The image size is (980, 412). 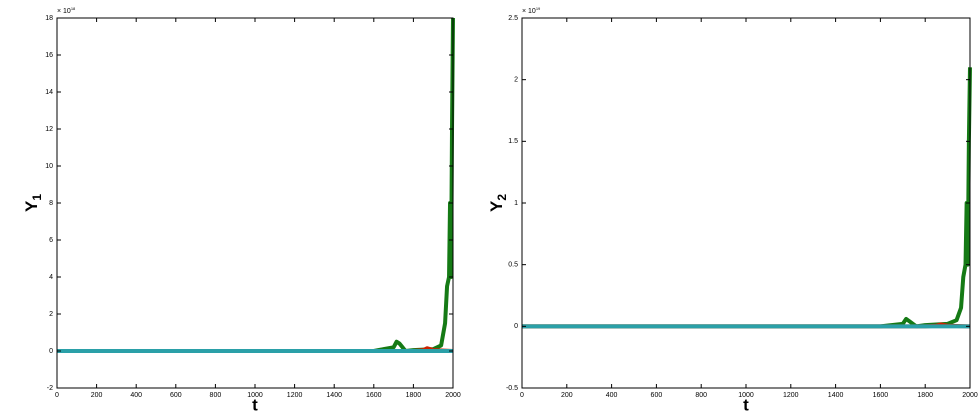 I want to click on y-axis-label-sub: 1, so click(x=37, y=197).